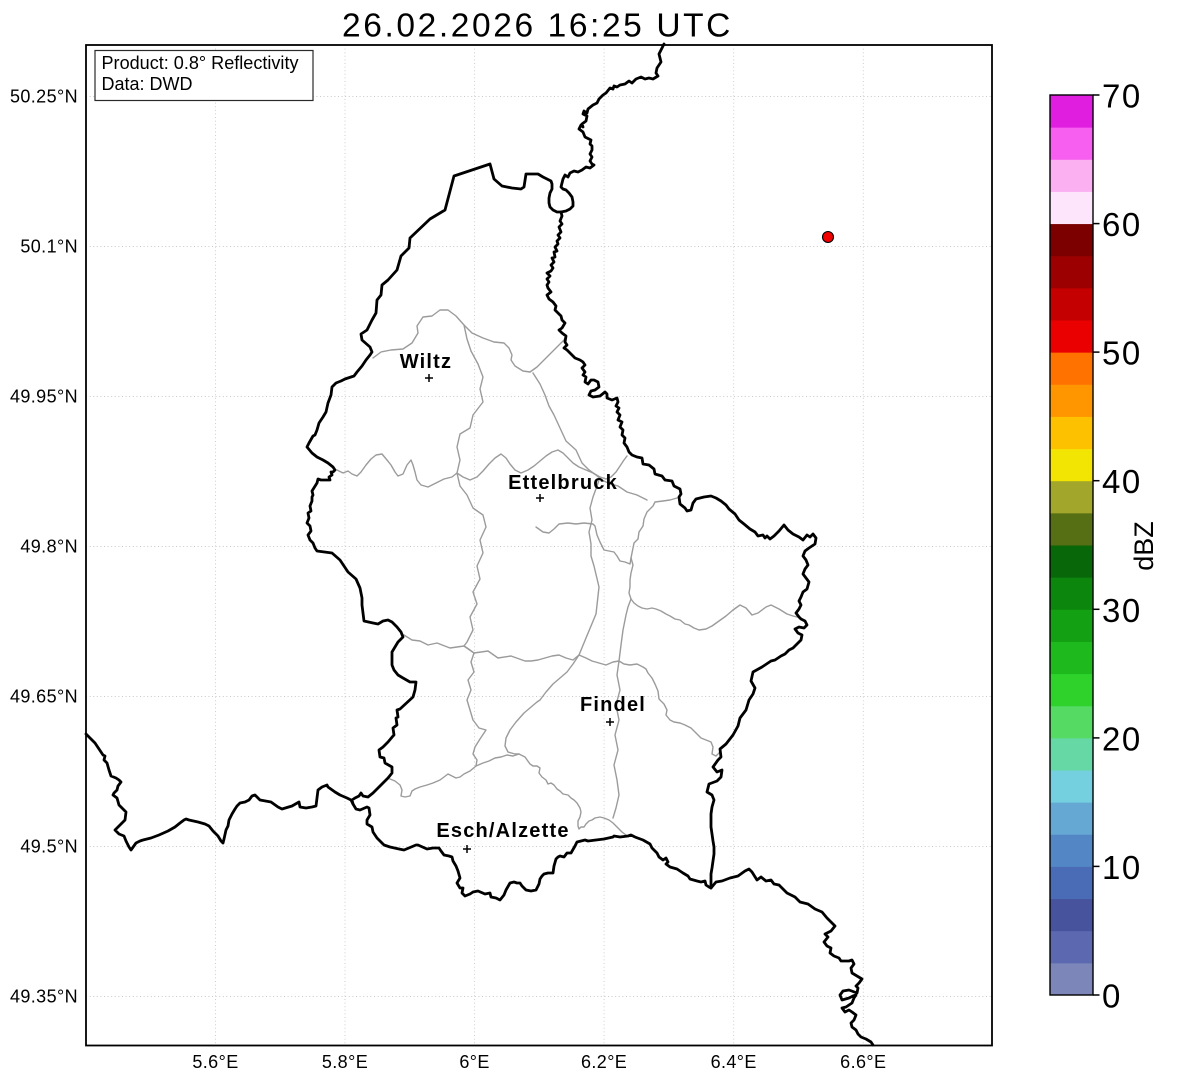  Describe the element at coordinates (537, 26) in the screenshot. I see `svg-text: 26.02.2026 16:25 UTC` at that location.